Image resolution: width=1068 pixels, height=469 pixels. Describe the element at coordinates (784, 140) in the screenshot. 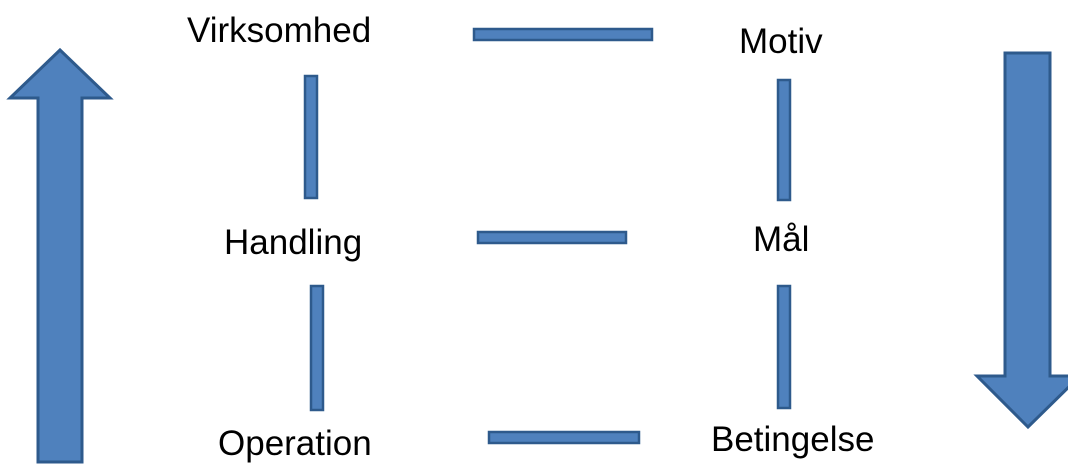

I see `connector-motiv-maal` at that location.